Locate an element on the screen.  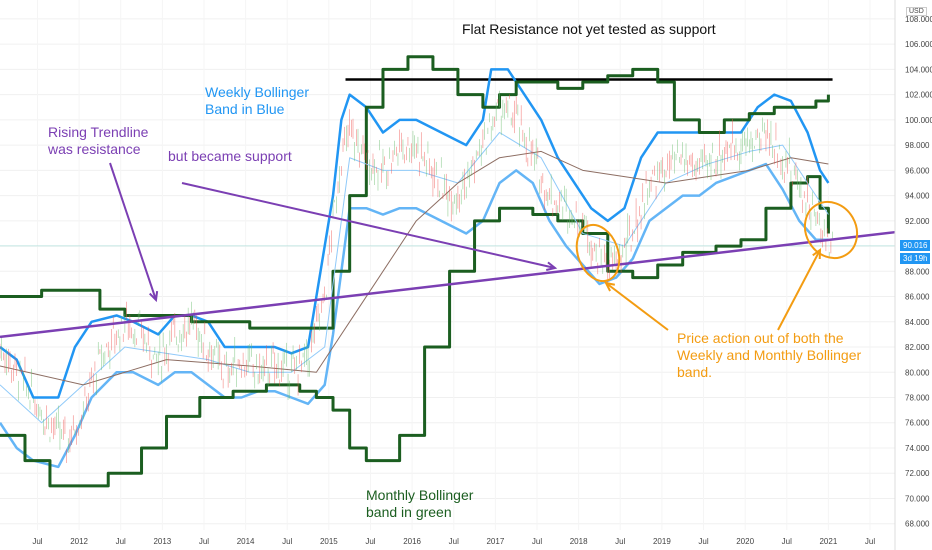
arrow-rising-trendline-head is located at coordinates (153, 296).